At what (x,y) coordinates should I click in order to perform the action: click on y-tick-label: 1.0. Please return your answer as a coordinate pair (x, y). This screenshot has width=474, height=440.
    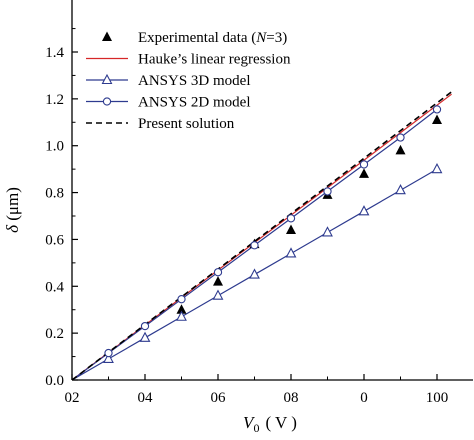
    Looking at the image, I should click on (54, 147).